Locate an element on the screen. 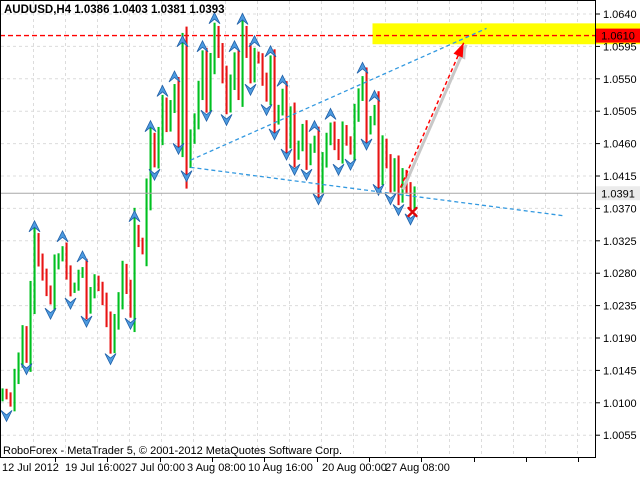  time-tick-label: 10 Aug 16:00 is located at coordinates (280, 468).